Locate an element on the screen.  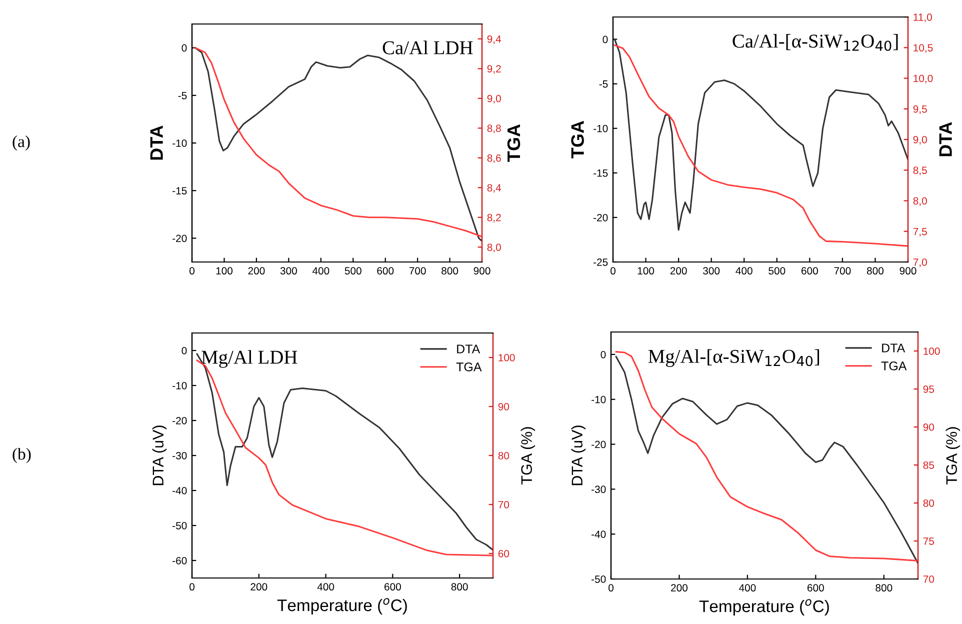
y2-tick-label: 10,0 is located at coordinates (923, 79).